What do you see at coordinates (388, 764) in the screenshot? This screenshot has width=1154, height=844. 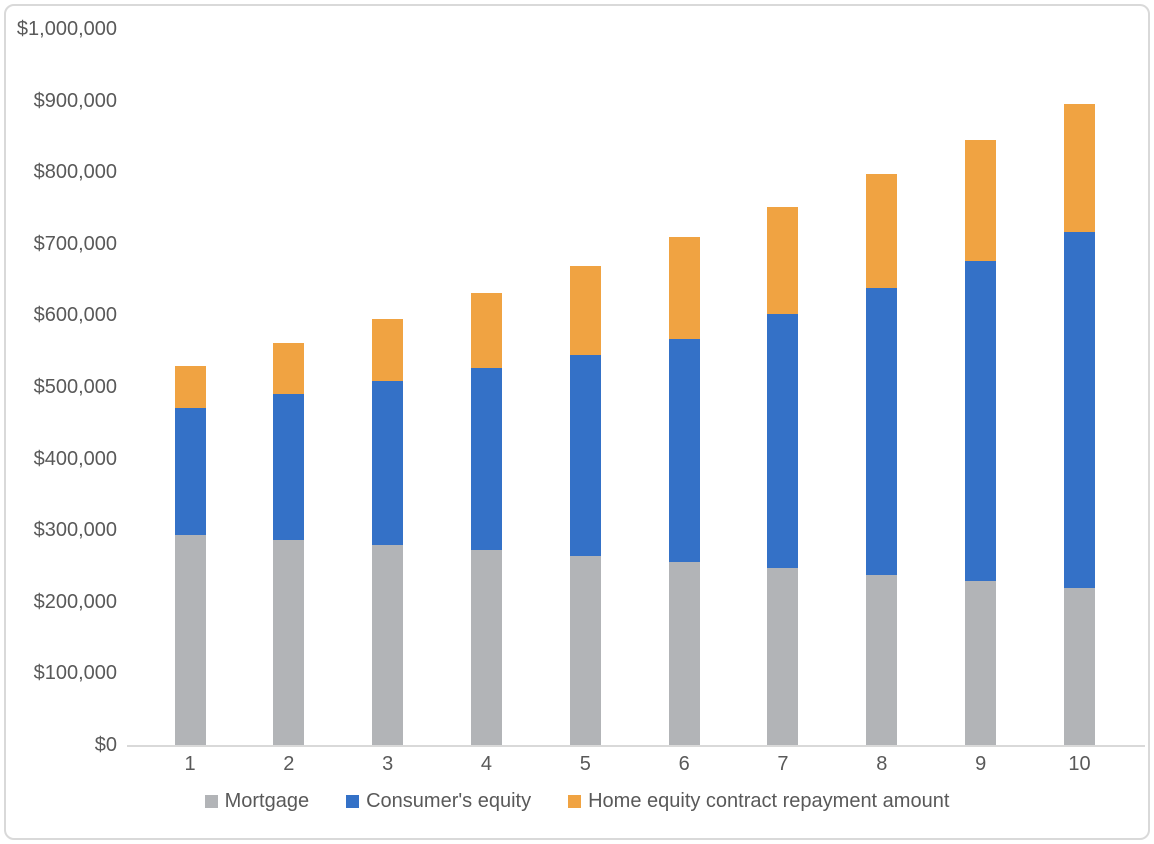 I see `x-tick-label: 3` at bounding box center [388, 764].